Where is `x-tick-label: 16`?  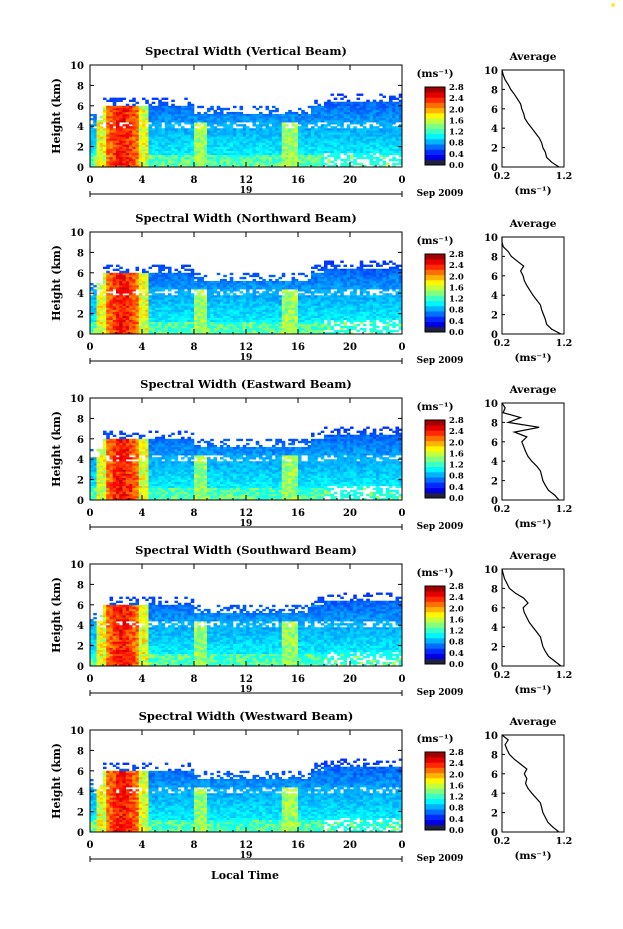 x-tick-label: 16 is located at coordinates (298, 180).